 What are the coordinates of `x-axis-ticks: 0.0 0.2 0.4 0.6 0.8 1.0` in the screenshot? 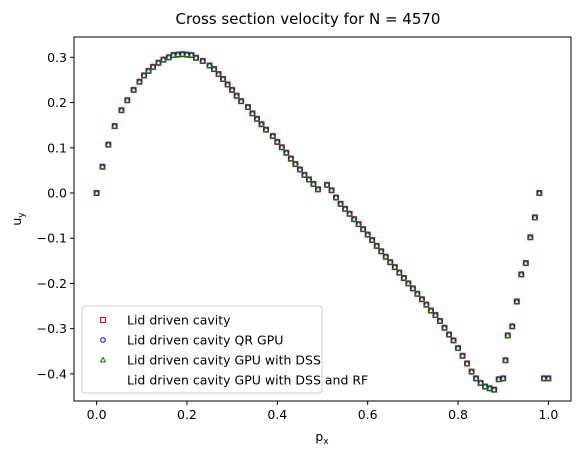 It's located at (322, 411).